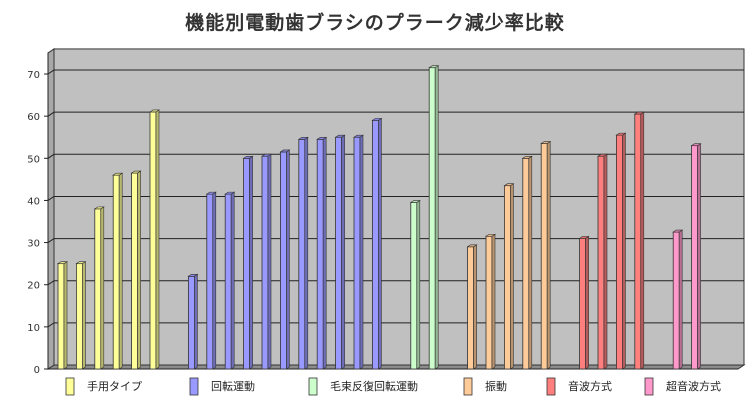 The height and width of the screenshot is (403, 750). Describe the element at coordinates (33, 117) in the screenshot. I see `y-tick-label: 60` at that location.